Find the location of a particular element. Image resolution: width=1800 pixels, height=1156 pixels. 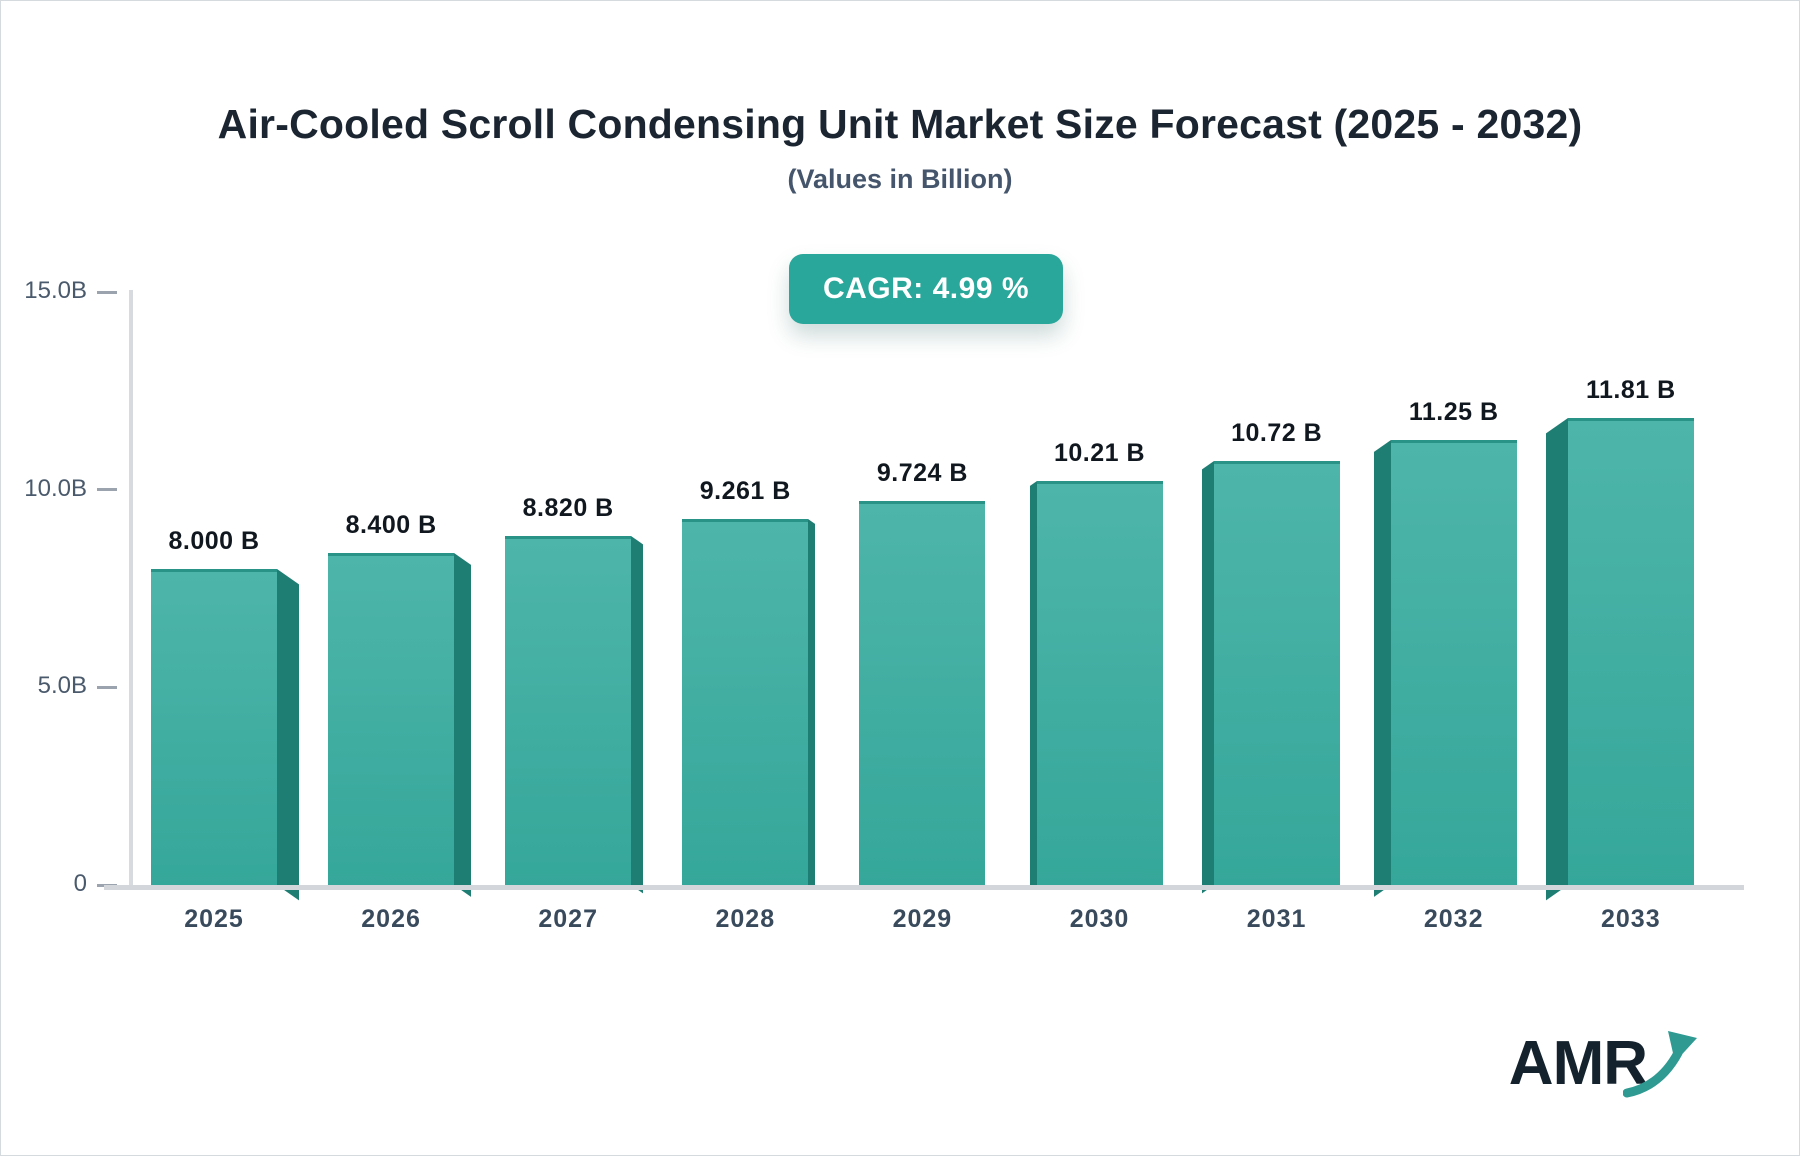

bar-value-label: 8.820 B is located at coordinates (568, 508).